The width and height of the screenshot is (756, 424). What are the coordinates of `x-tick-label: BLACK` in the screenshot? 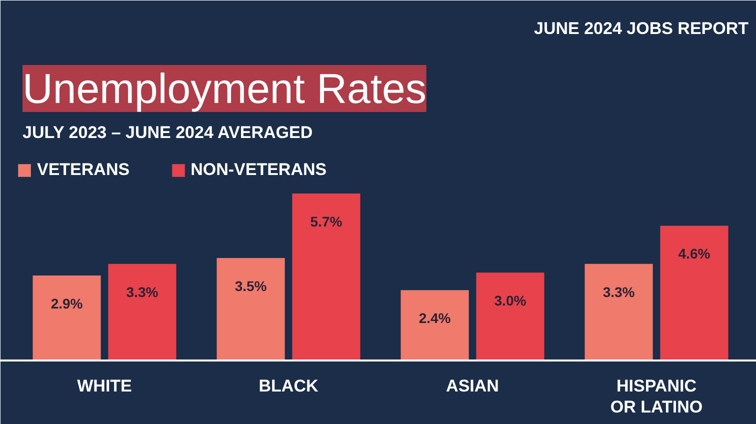 It's located at (288, 386).